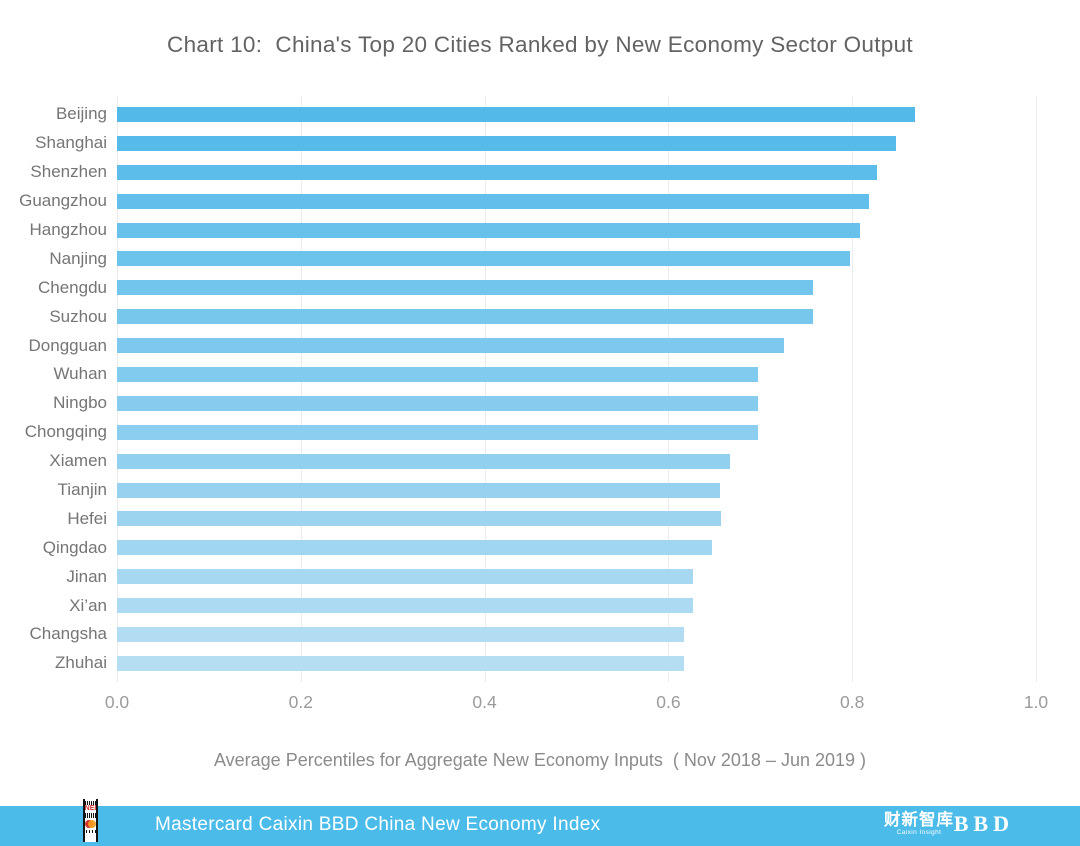 The height and width of the screenshot is (846, 1080). I want to click on bar-row: Beijing, so click(540, 114).